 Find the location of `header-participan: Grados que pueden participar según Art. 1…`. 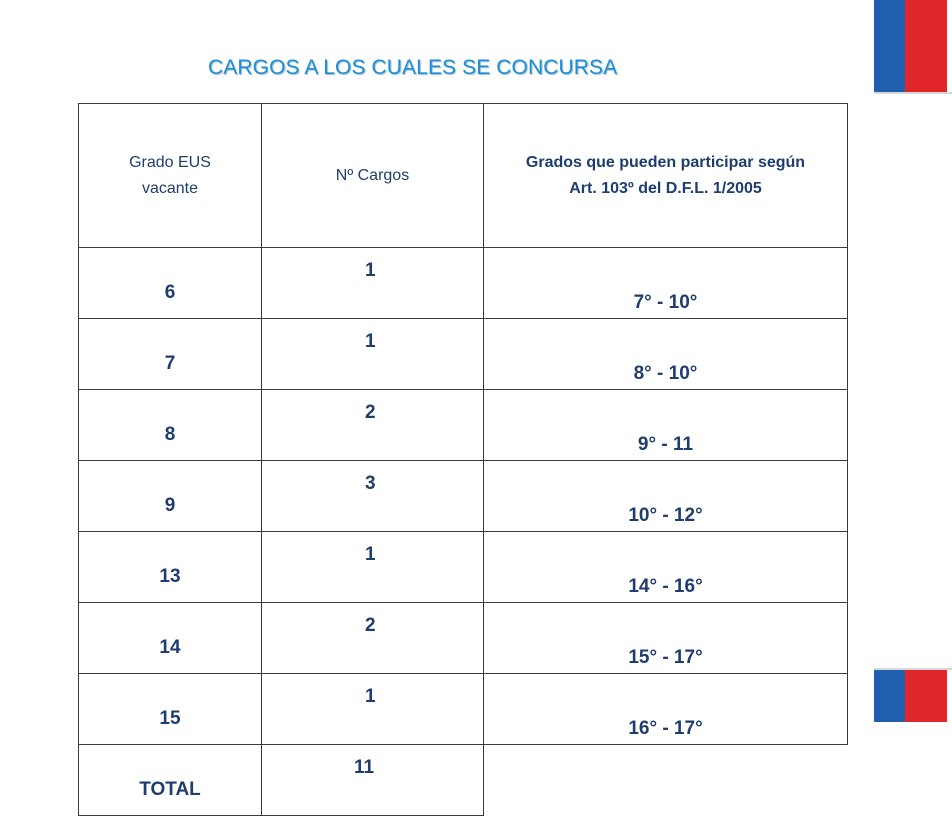

header-participan: Grados que pueden participar según Art. 1… is located at coordinates (665, 175).